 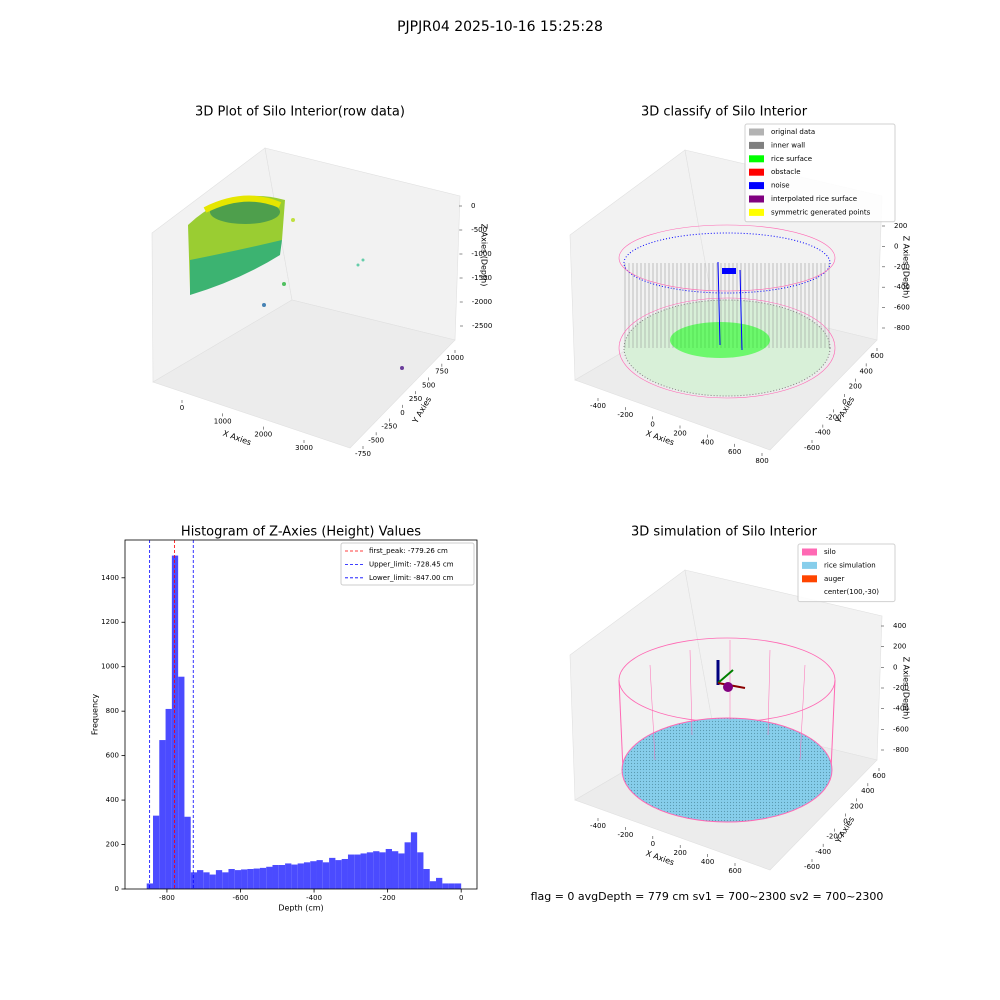 I want to click on legend-label: interpolated rice surface, so click(x=814, y=199).